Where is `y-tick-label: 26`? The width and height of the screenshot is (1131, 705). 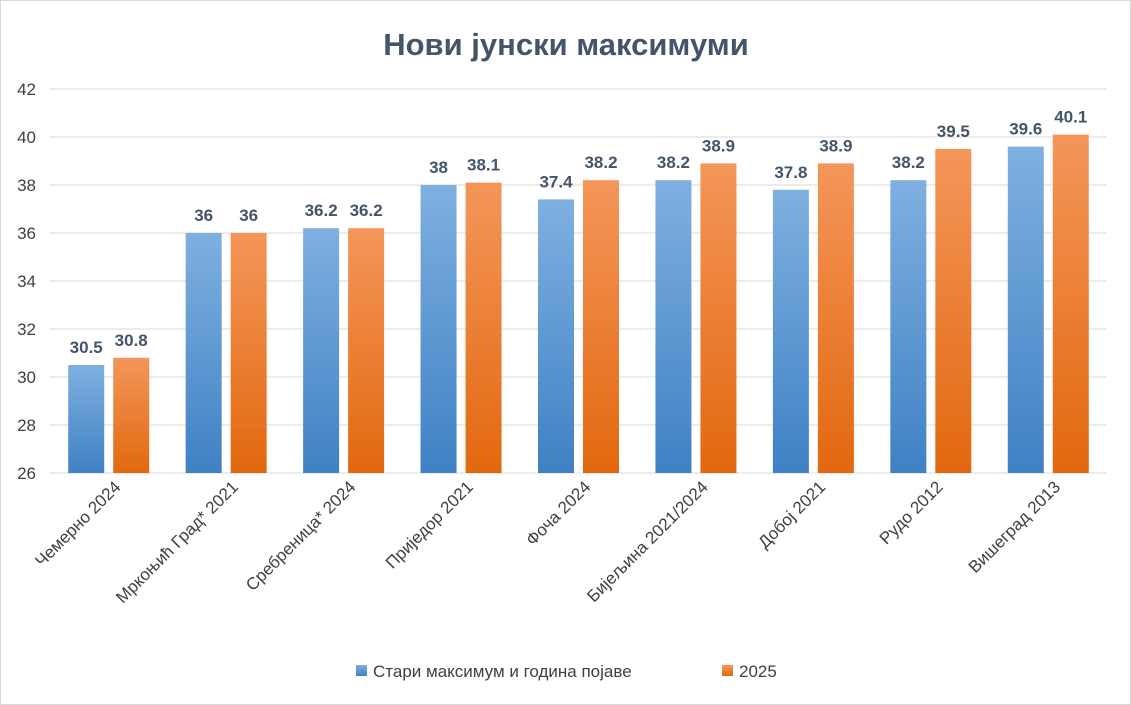
y-tick-label: 26 is located at coordinates (26, 473).